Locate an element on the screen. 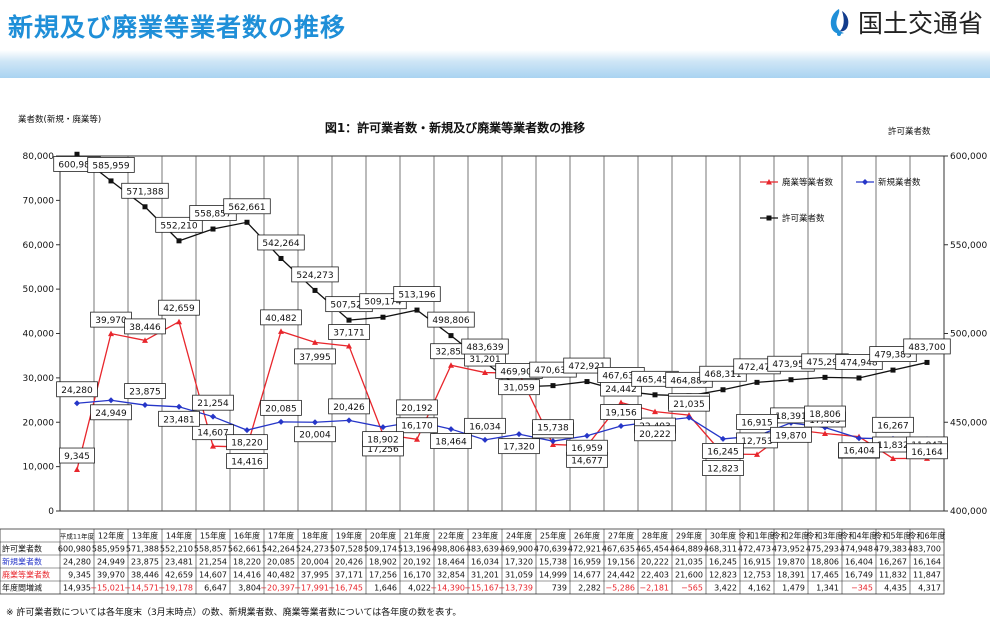 Image resolution: width=990 pixels, height=621 pixels. table-cell: −14,571 is located at coordinates (141, 588).